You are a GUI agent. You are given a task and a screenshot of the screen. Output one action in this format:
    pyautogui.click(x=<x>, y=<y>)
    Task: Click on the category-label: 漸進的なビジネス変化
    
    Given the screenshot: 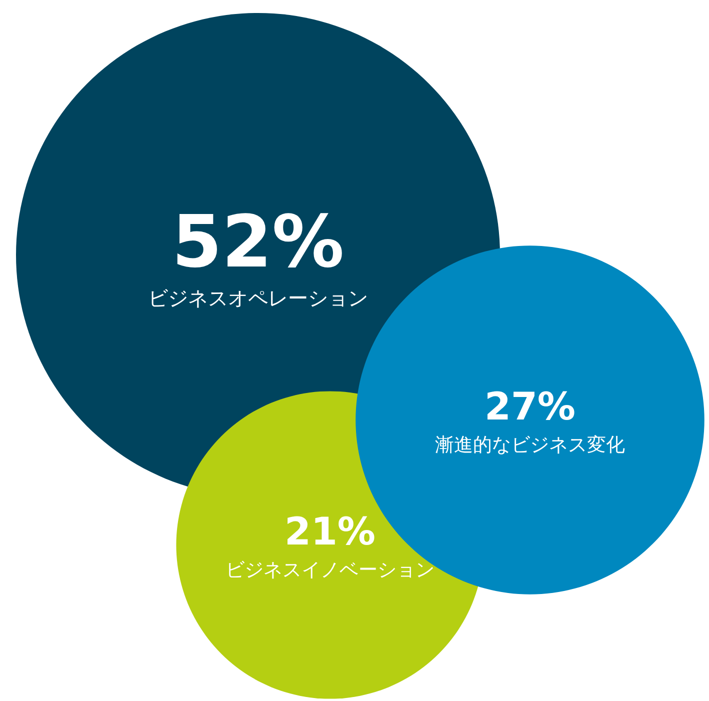 What is the action you would take?
    pyautogui.click(x=530, y=445)
    